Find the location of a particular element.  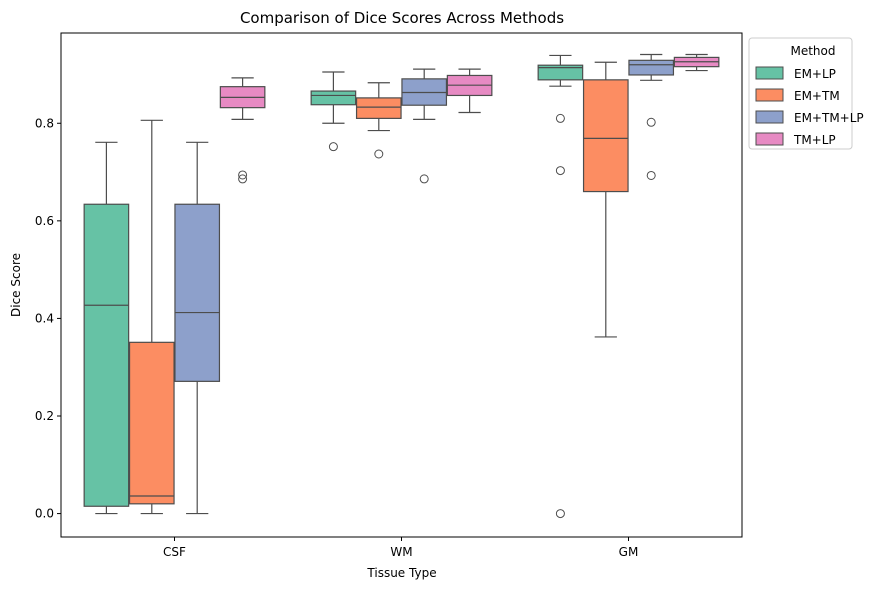

y-tick-label: 0.8 is located at coordinates (44, 123).